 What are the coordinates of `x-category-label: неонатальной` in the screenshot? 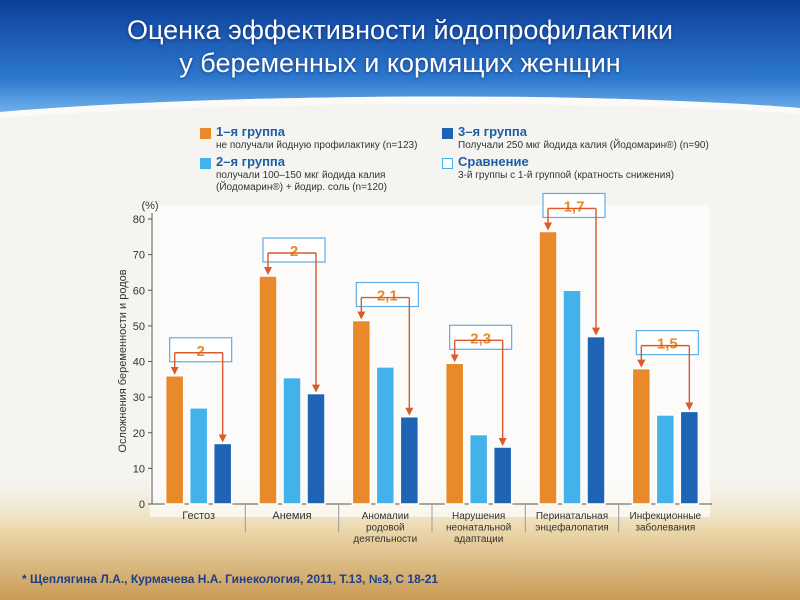 It's located at (478, 528).